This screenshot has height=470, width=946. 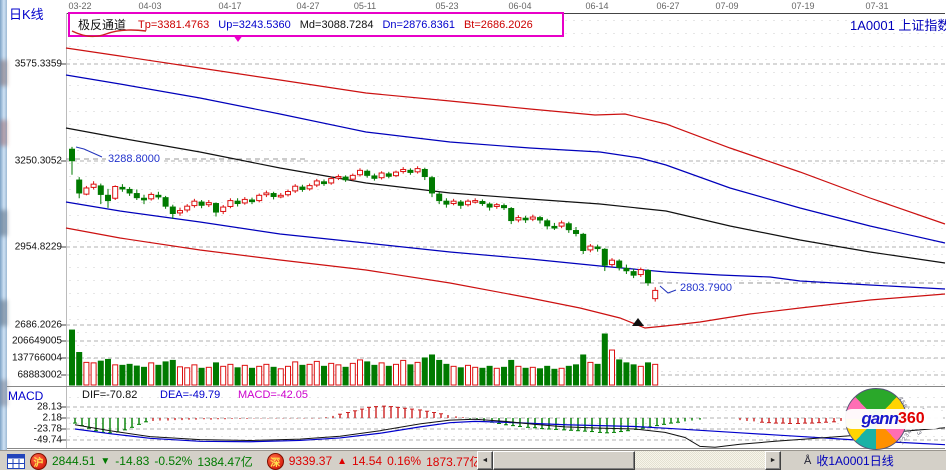 I want to click on shenzhen-index-quote: 深 9339.37 ▲ 14.54 0.16% 1873.77亿, so click(x=374, y=461).